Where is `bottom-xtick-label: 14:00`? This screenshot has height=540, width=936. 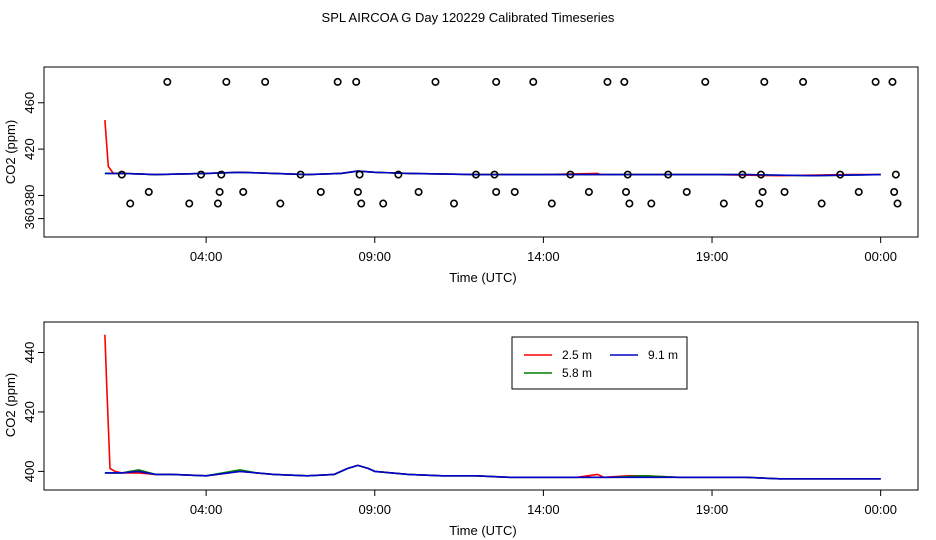
bottom-xtick-label: 14:00 is located at coordinates (543, 509).